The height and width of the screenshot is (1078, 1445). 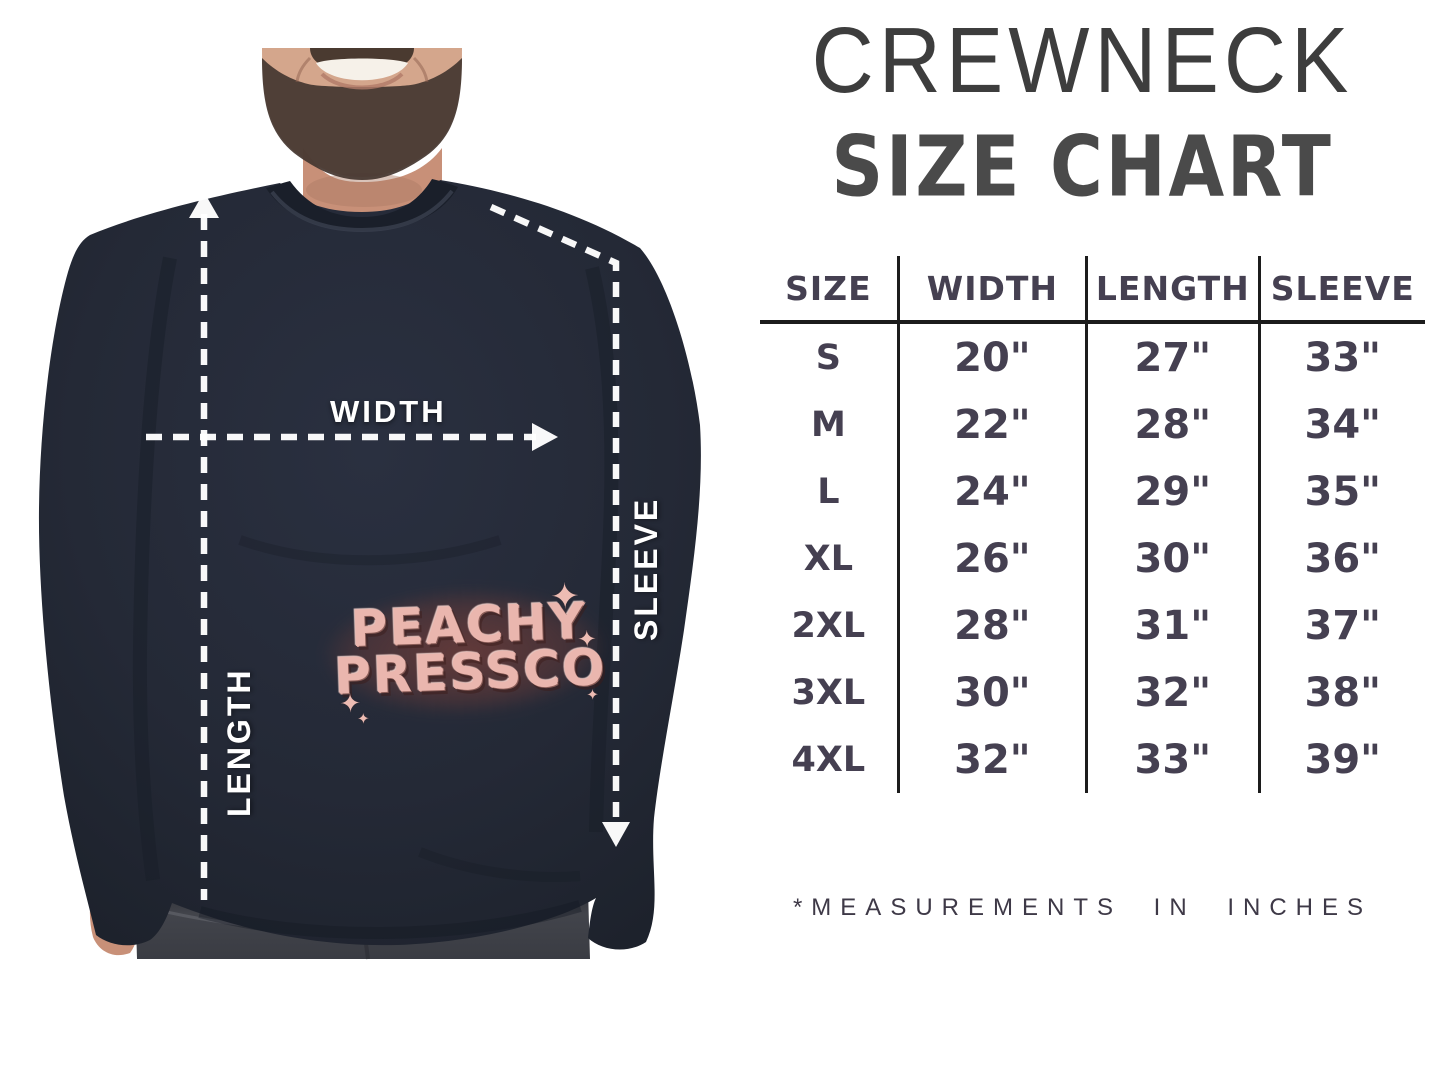 What do you see at coordinates (990, 558) in the screenshot?
I see `width-cell: 26"` at bounding box center [990, 558].